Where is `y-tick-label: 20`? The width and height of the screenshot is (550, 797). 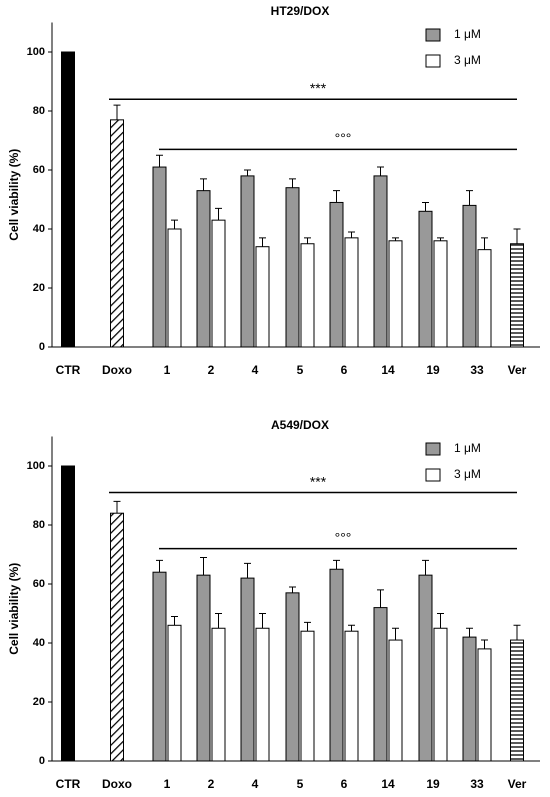
y-tick-label: 20 is located at coordinates (39, 702).